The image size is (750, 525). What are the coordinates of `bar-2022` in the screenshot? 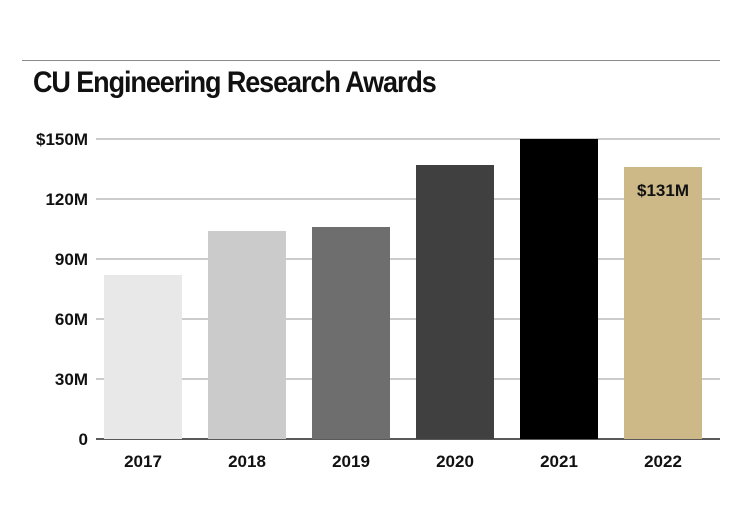 It's located at (663, 303).